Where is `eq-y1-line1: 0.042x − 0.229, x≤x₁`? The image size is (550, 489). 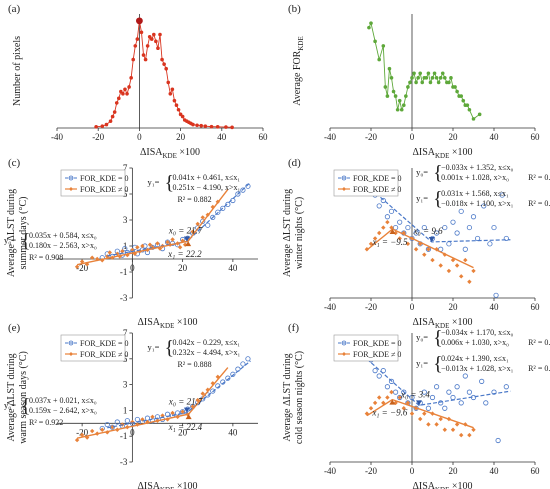
eq-y1-line1: 0.042x − 0.229, x≤x₁ is located at coordinates (206, 342).